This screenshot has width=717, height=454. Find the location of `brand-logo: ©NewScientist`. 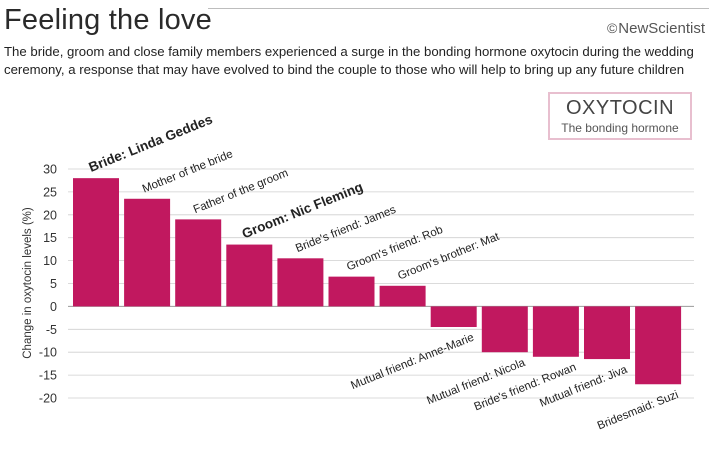

brand-logo: ©NewScientist is located at coordinates (656, 28).